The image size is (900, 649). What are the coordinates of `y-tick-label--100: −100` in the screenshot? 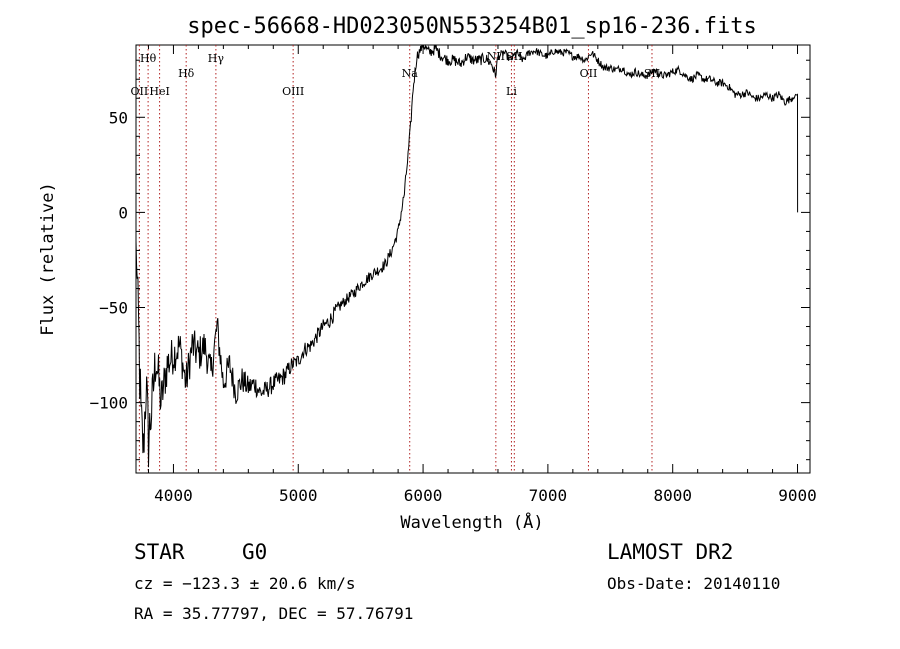 It's located at (108, 403).